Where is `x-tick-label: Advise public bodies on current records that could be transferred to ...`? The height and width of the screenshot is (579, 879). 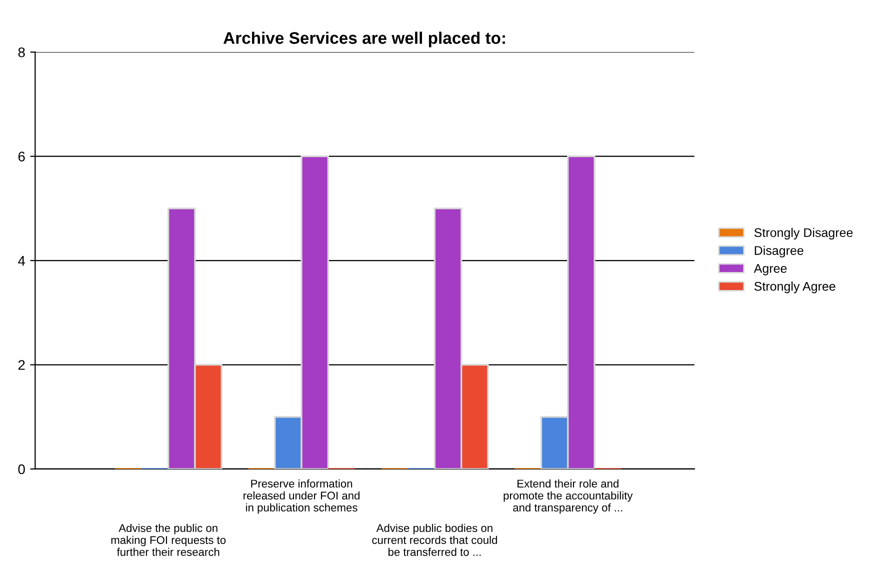
x-tick-label: Advise public bodies on current records that could be transferred to ... is located at coordinates (434, 540).